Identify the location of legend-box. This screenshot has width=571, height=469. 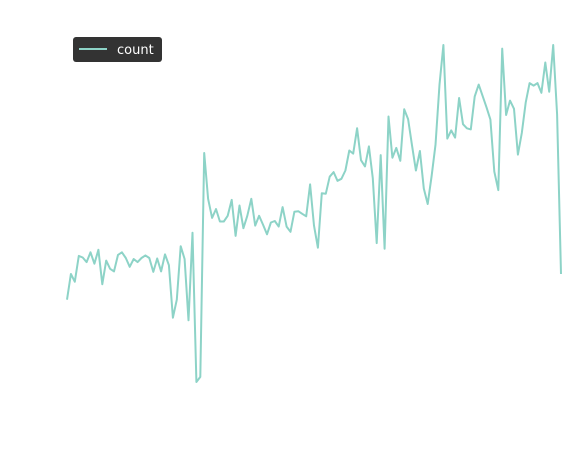
(117, 49).